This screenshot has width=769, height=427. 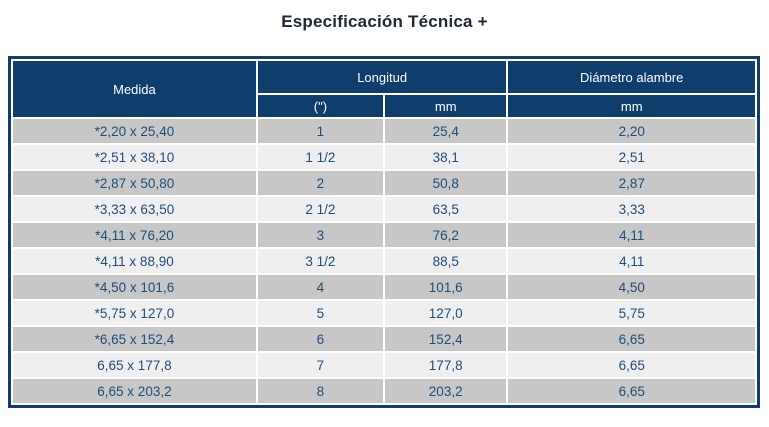 I want to click on cell-longitud-mm: 203,2, so click(x=445, y=391).